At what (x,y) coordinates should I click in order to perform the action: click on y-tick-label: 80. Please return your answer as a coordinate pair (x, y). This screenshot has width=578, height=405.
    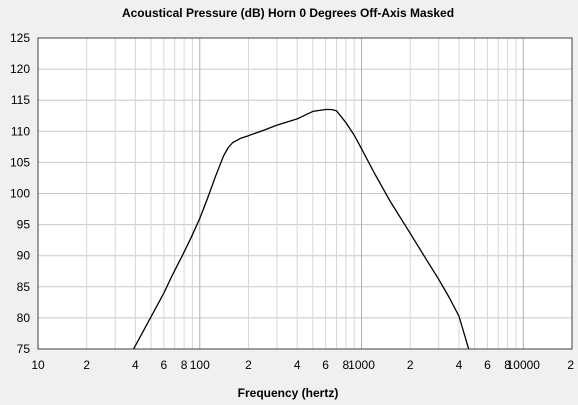
    Looking at the image, I should click on (24, 318).